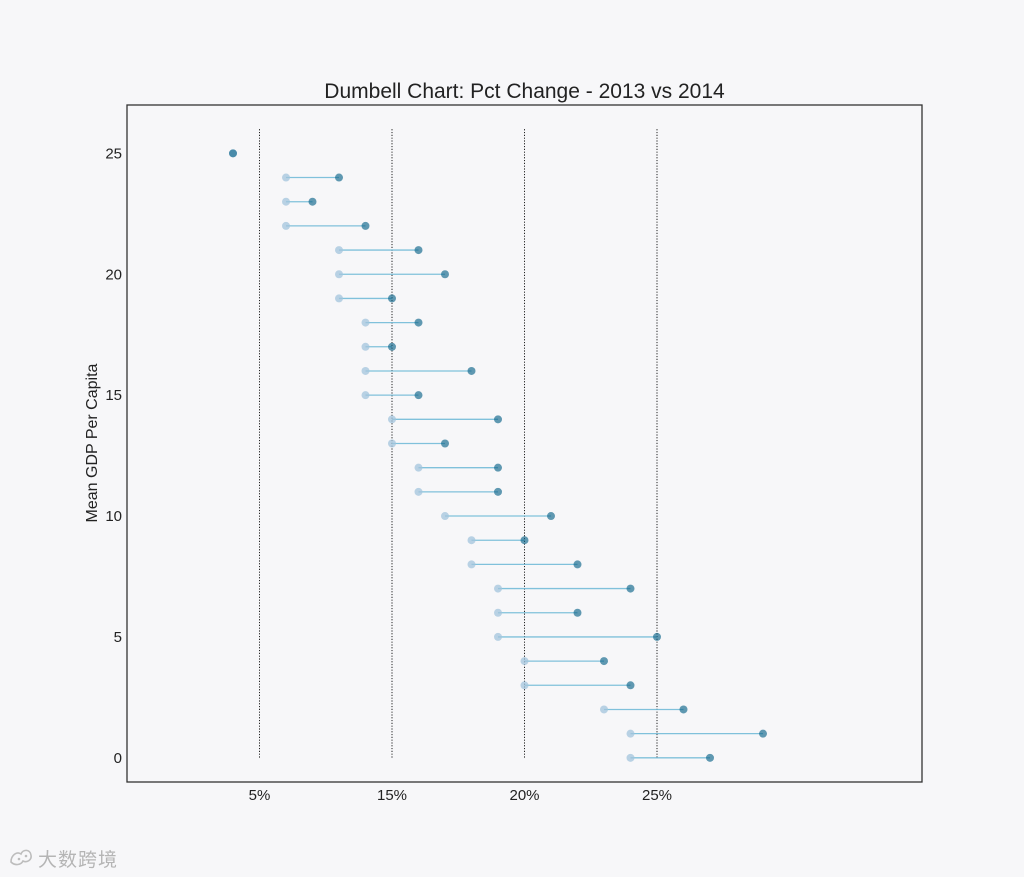  I want to click on y-axis-label: Mean GDP Per Capita, so click(92, 442).